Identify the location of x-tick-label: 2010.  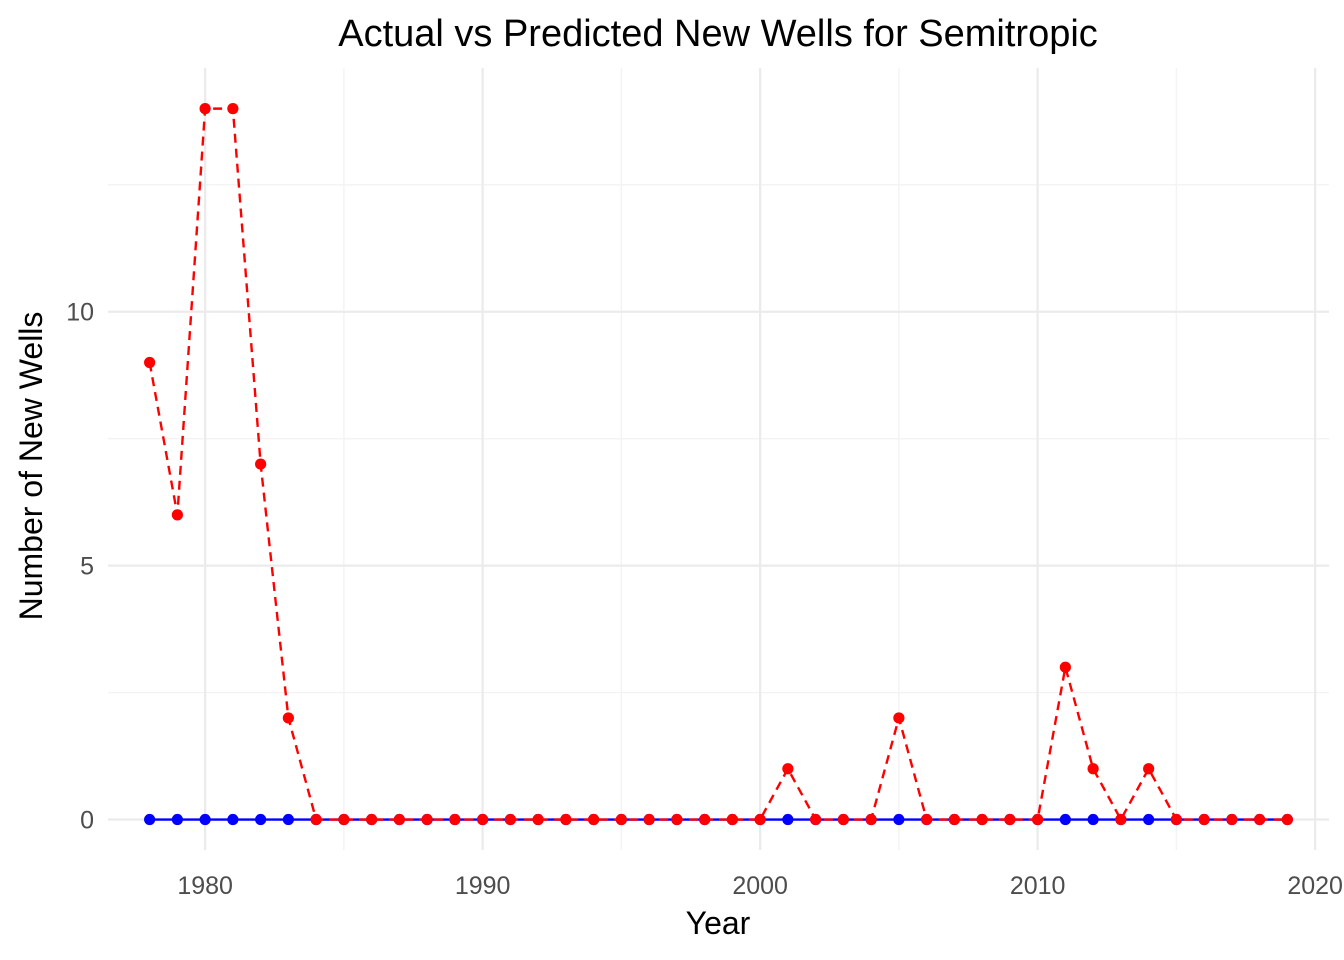
(1038, 886).